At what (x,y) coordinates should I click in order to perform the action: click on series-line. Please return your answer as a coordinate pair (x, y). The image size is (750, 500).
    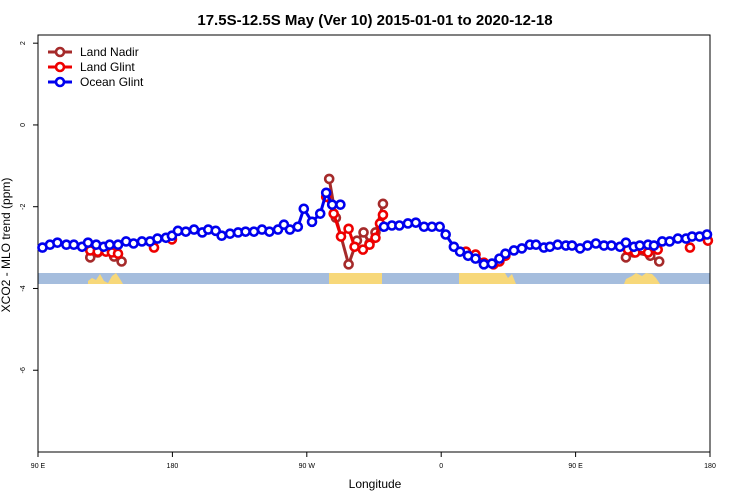
    Looking at the image, I should click on (375, 224).